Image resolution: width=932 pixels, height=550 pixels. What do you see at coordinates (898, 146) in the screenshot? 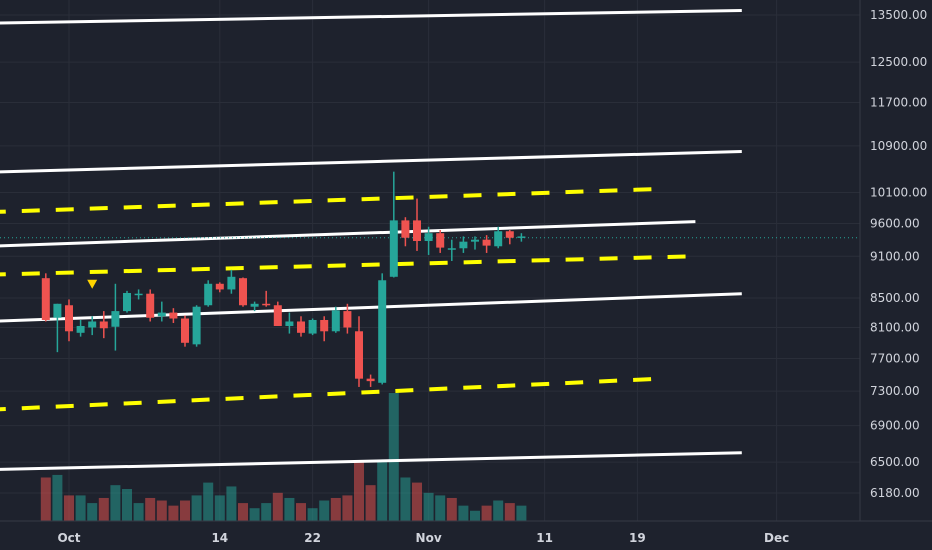
I see `y-tick-label: 10900.00` at bounding box center [898, 146].